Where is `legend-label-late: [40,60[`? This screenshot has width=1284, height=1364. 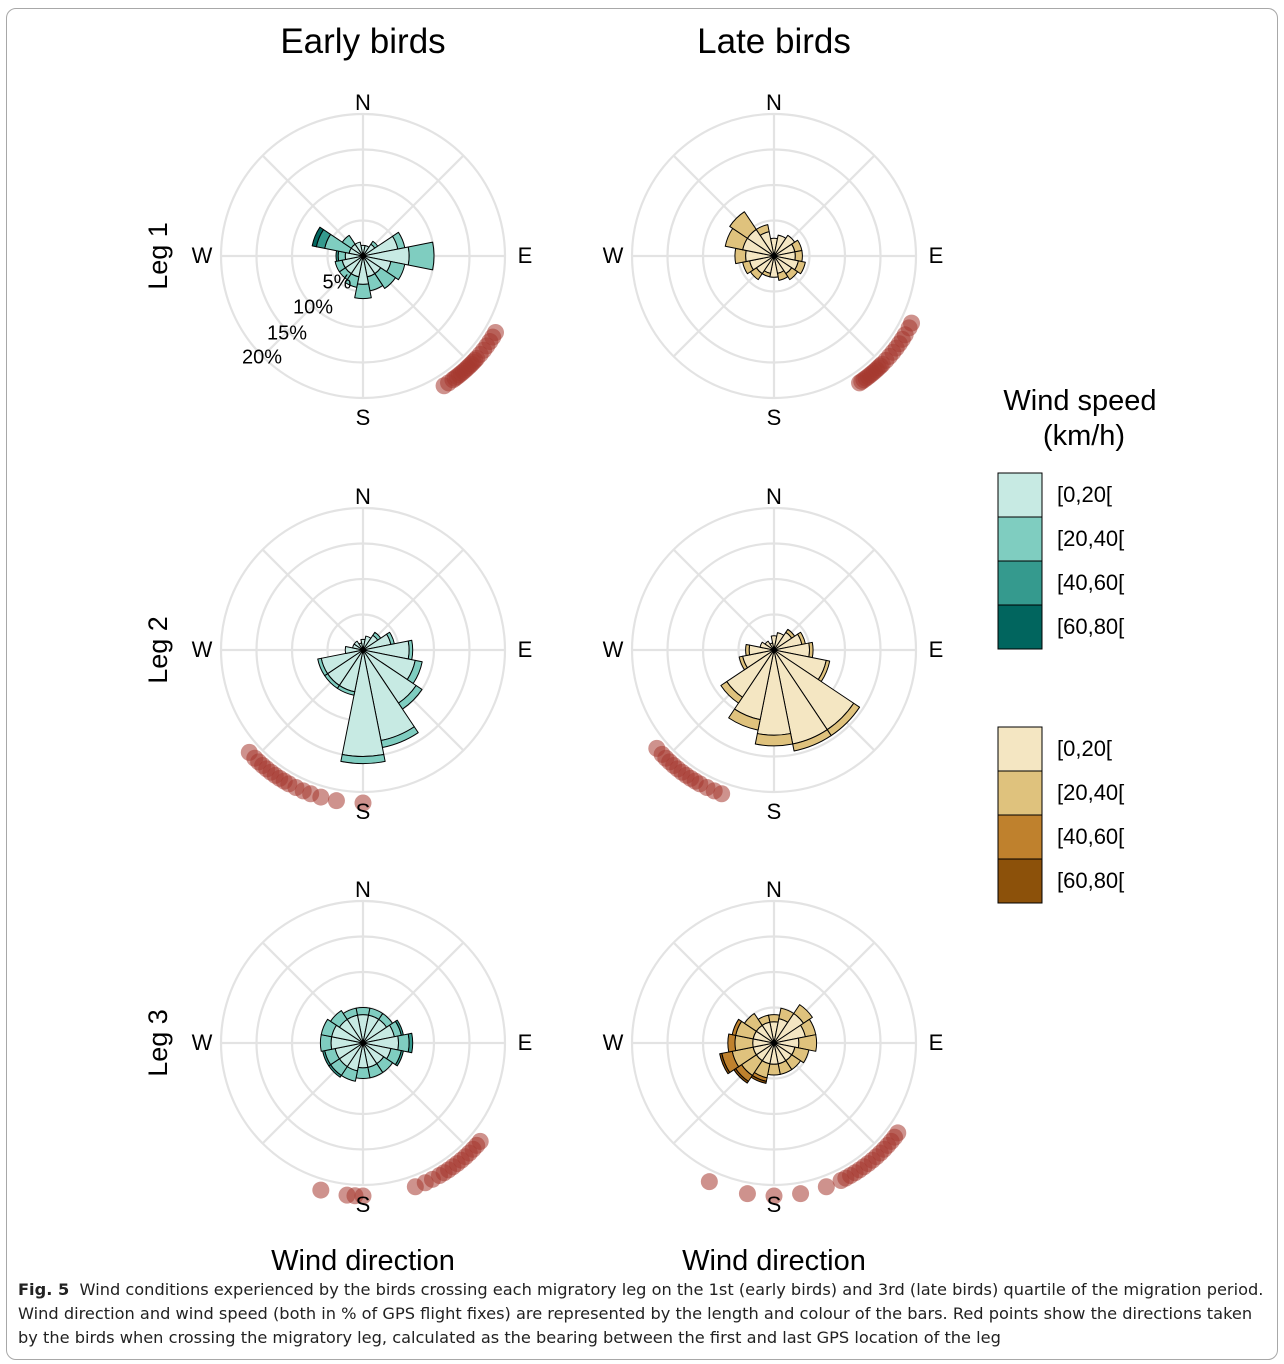
legend-label-late: [40,60[ is located at coordinates (1090, 836).